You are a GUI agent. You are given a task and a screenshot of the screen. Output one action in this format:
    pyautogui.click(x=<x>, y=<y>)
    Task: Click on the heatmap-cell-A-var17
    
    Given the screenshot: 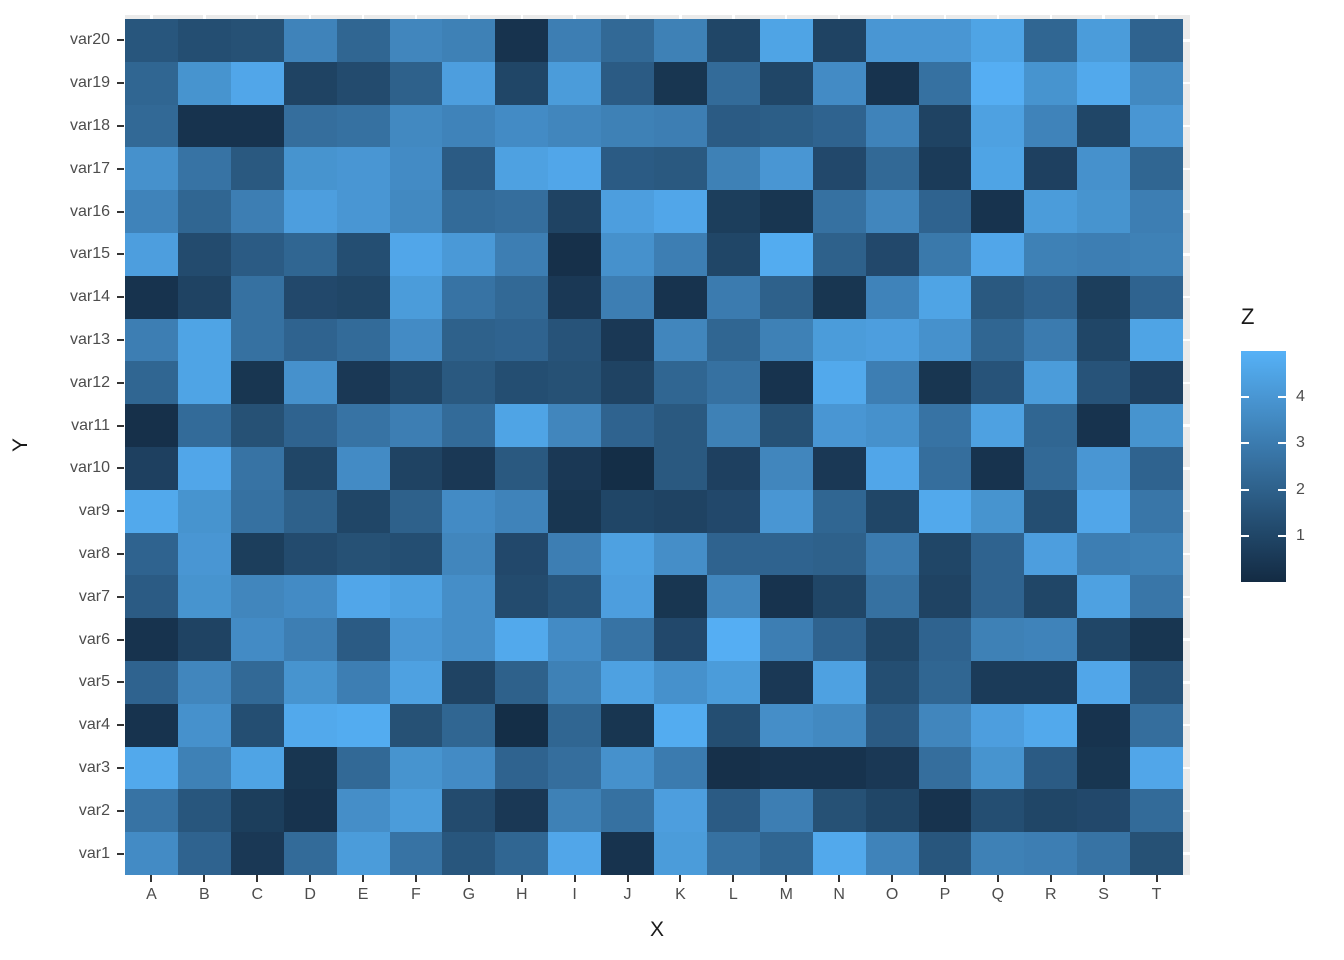 What is the action you would take?
    pyautogui.click(x=151, y=169)
    